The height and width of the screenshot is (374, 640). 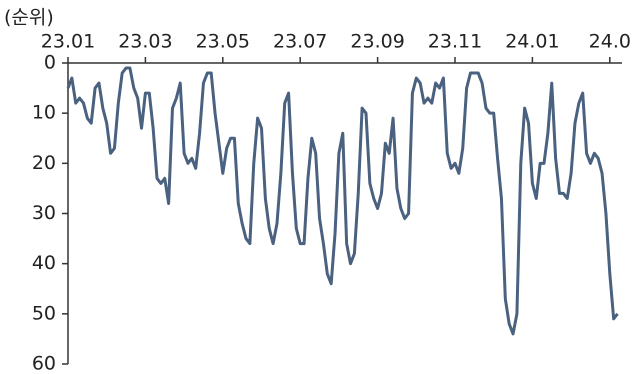 I want to click on x-tick-label: 23.09, so click(x=377, y=42).